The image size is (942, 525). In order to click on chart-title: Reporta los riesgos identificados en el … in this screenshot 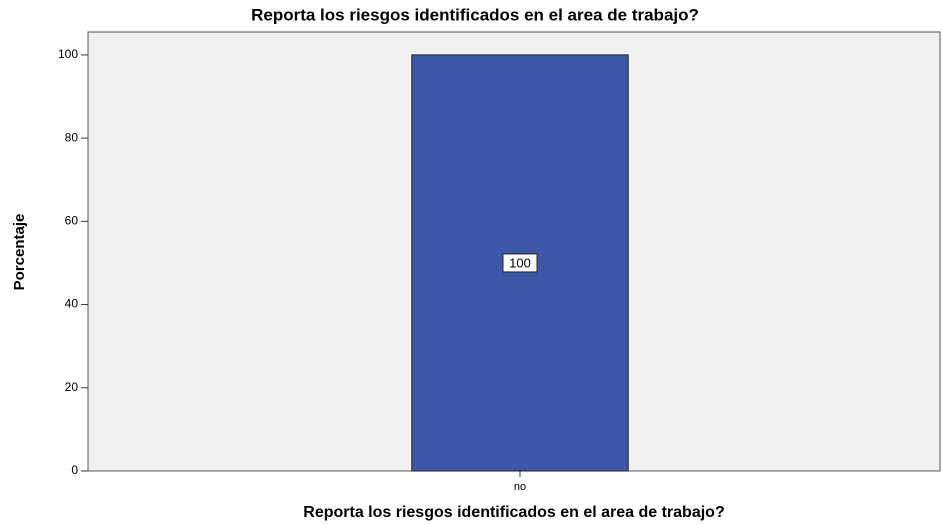, I will do `click(475, 14)`.